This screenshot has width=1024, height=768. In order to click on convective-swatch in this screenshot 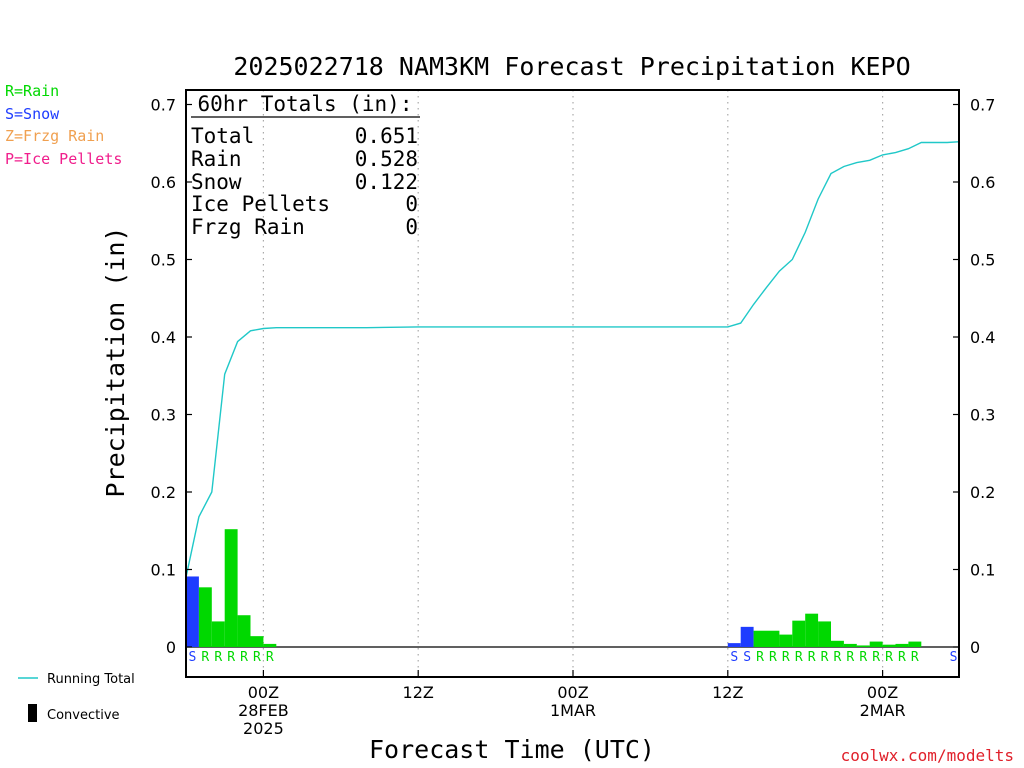, I will do `click(32, 713)`.